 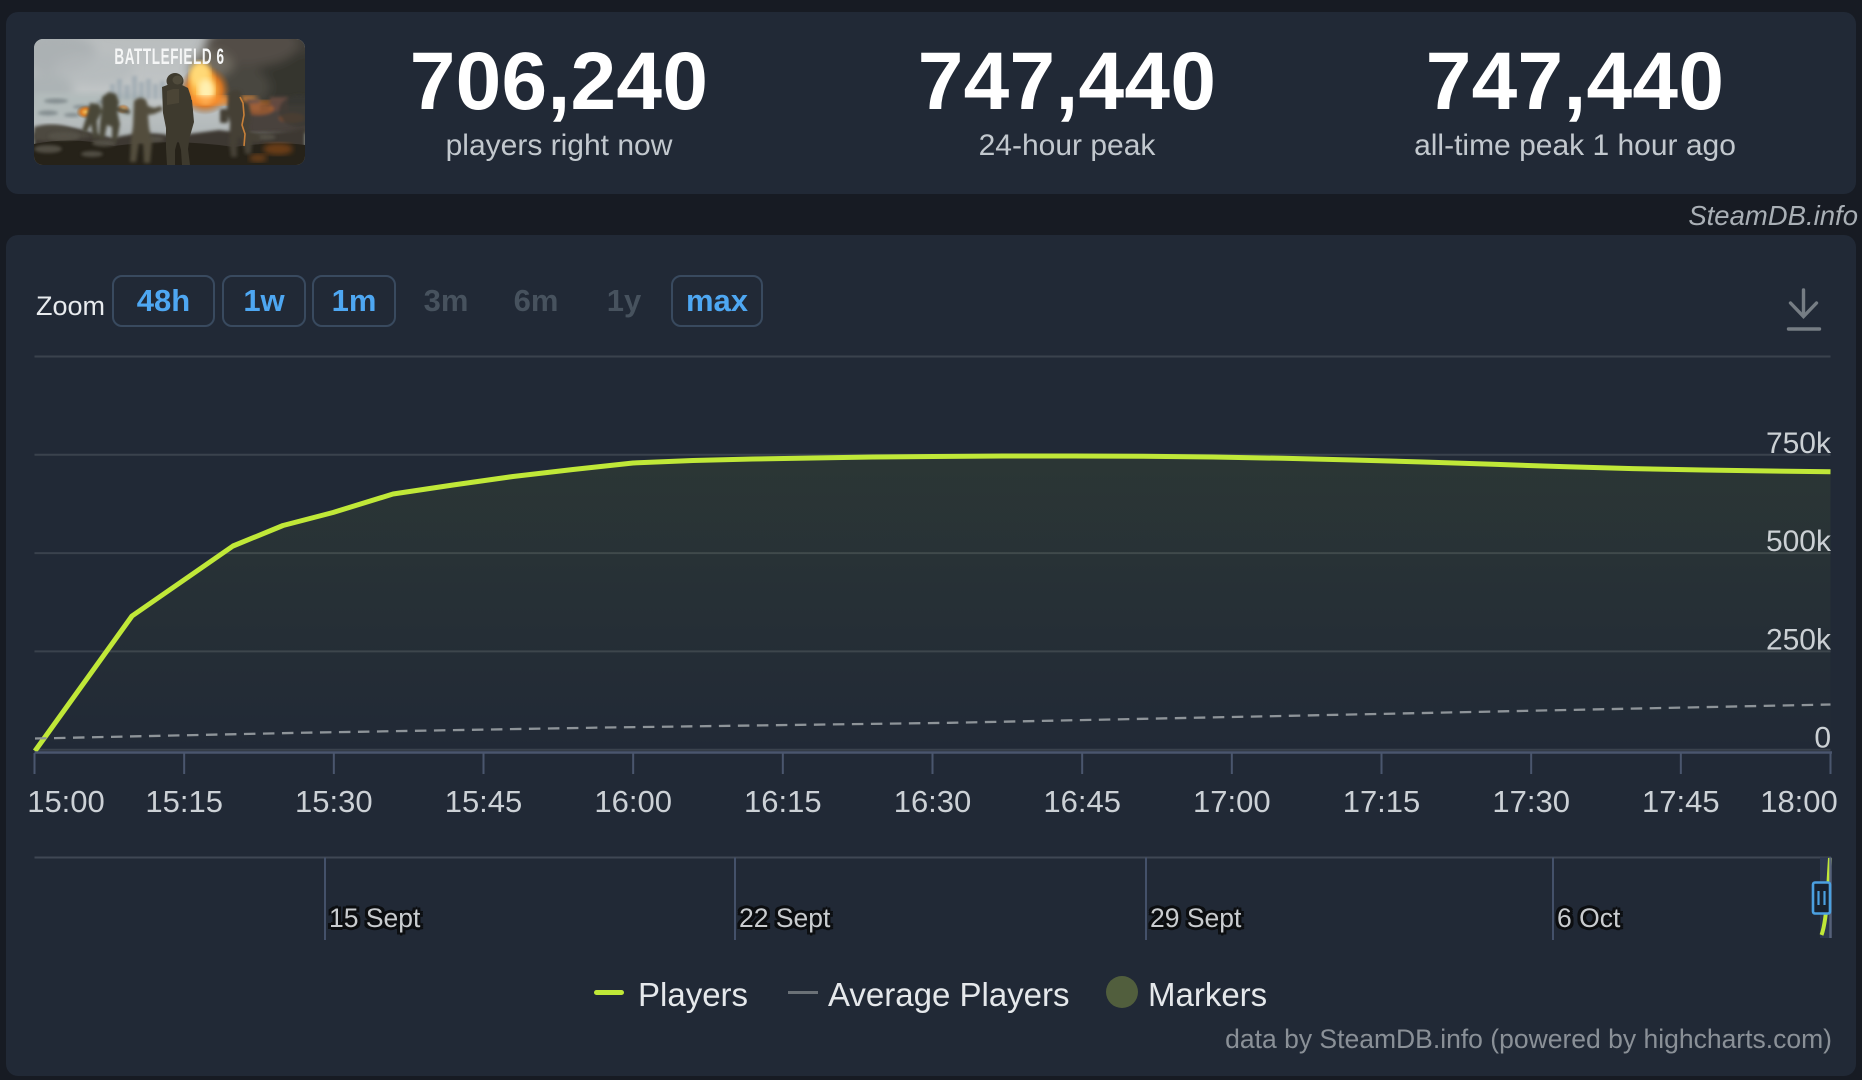 I want to click on svg-text: 16:30, so click(x=933, y=801).